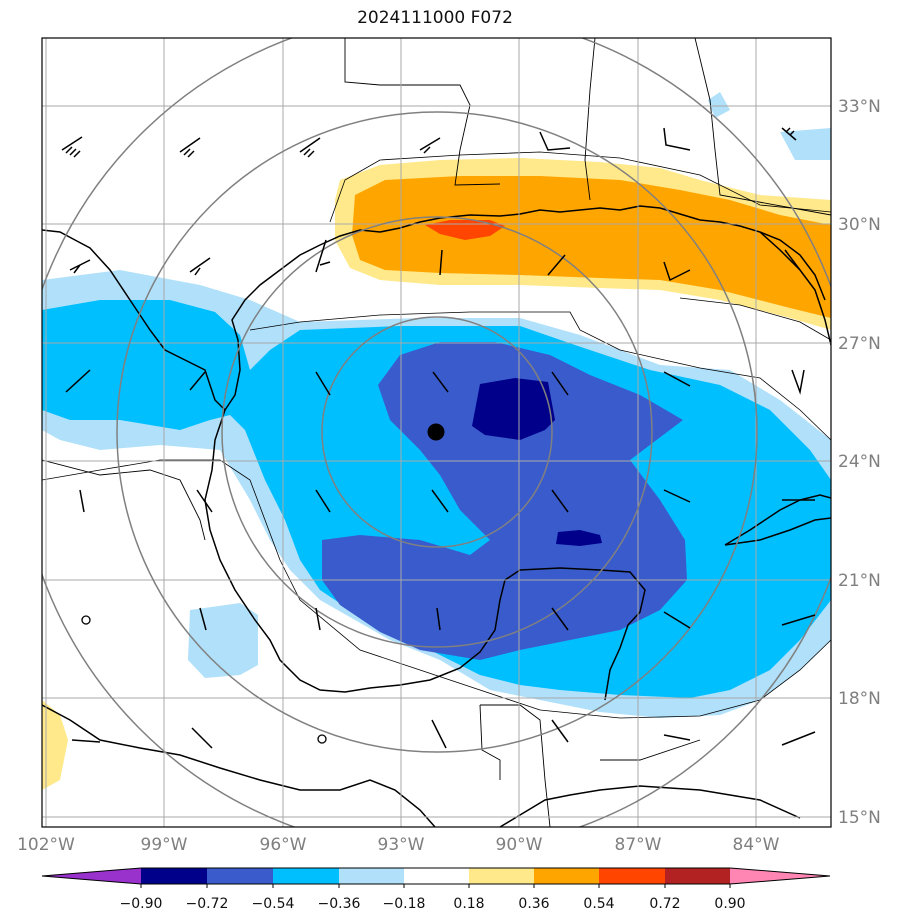 This screenshot has width=902, height=924. What do you see at coordinates (756, 845) in the screenshot?
I see `lon-label: 84°W` at bounding box center [756, 845].